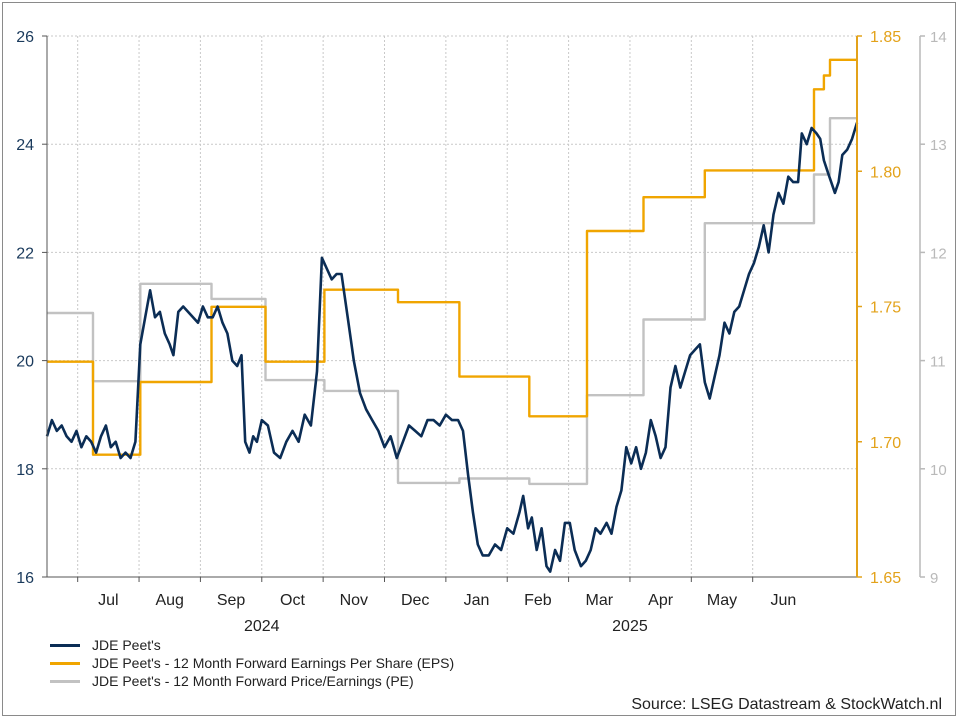 Image resolution: width=960 pixels, height=720 pixels. I want to click on left-tick-label: 20, so click(25, 362).